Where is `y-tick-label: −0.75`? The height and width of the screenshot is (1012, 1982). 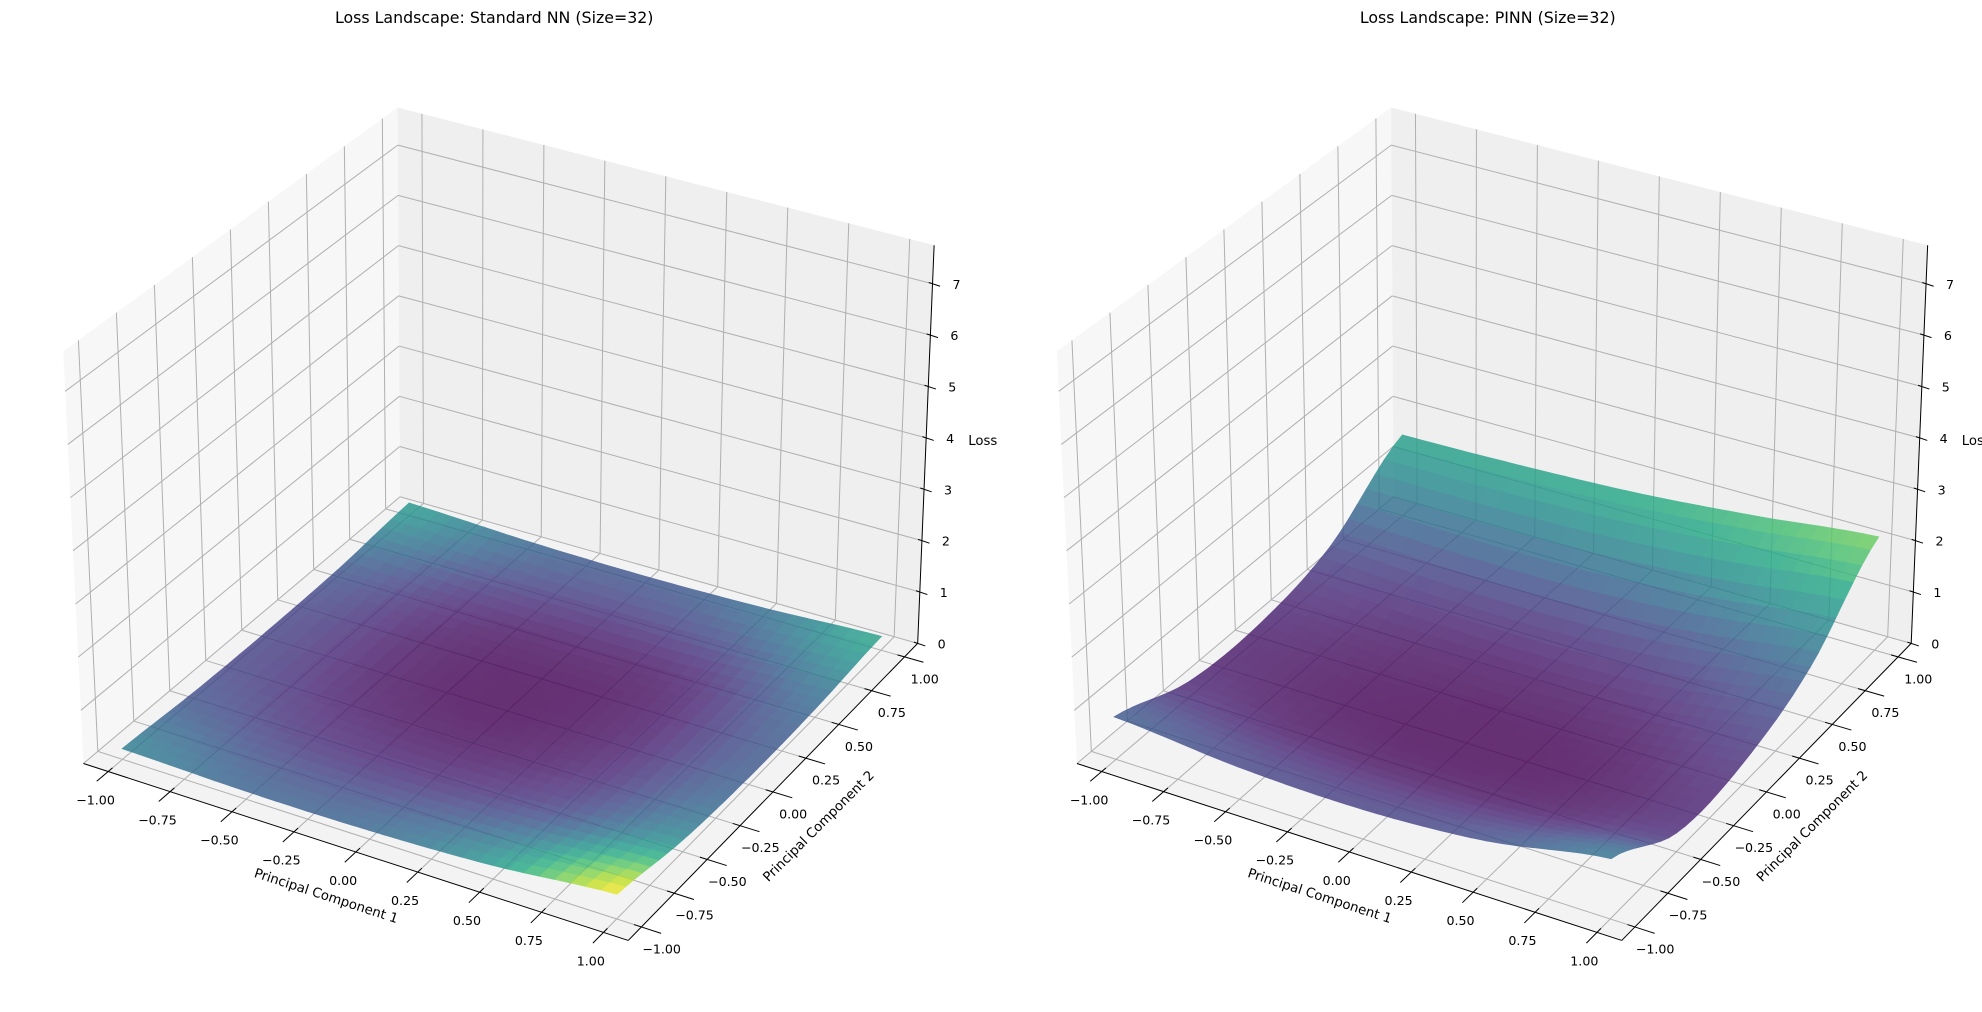 y-tick-label: −0.75 is located at coordinates (694, 915).